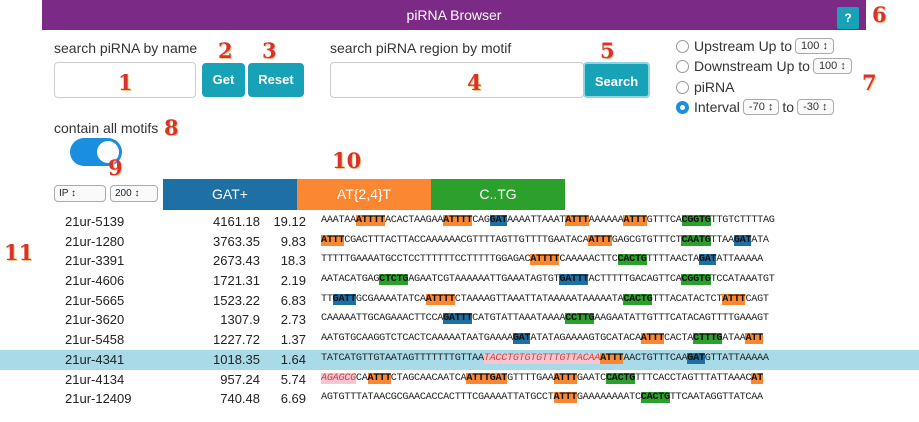  Describe the element at coordinates (115, 167) in the screenshot. I see `marker-9: 9` at that location.